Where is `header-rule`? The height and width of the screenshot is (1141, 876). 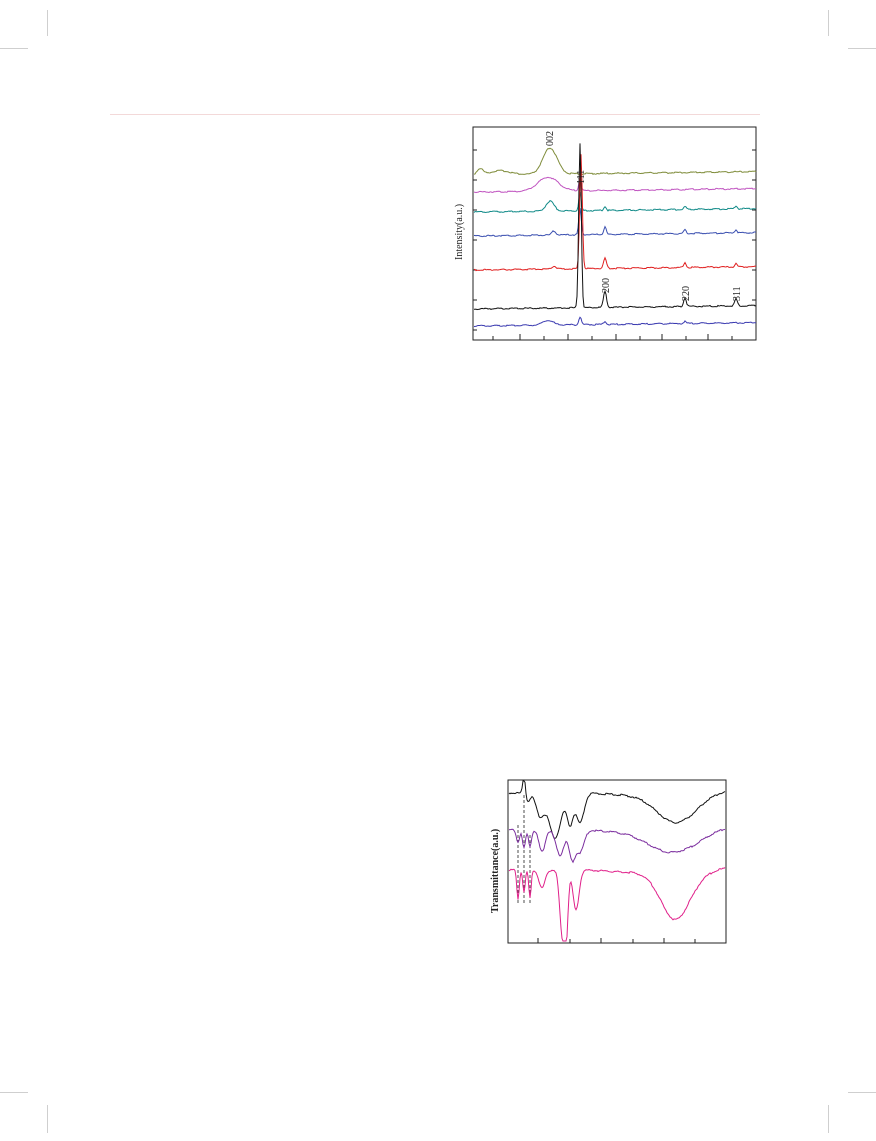 header-rule is located at coordinates (435, 114).